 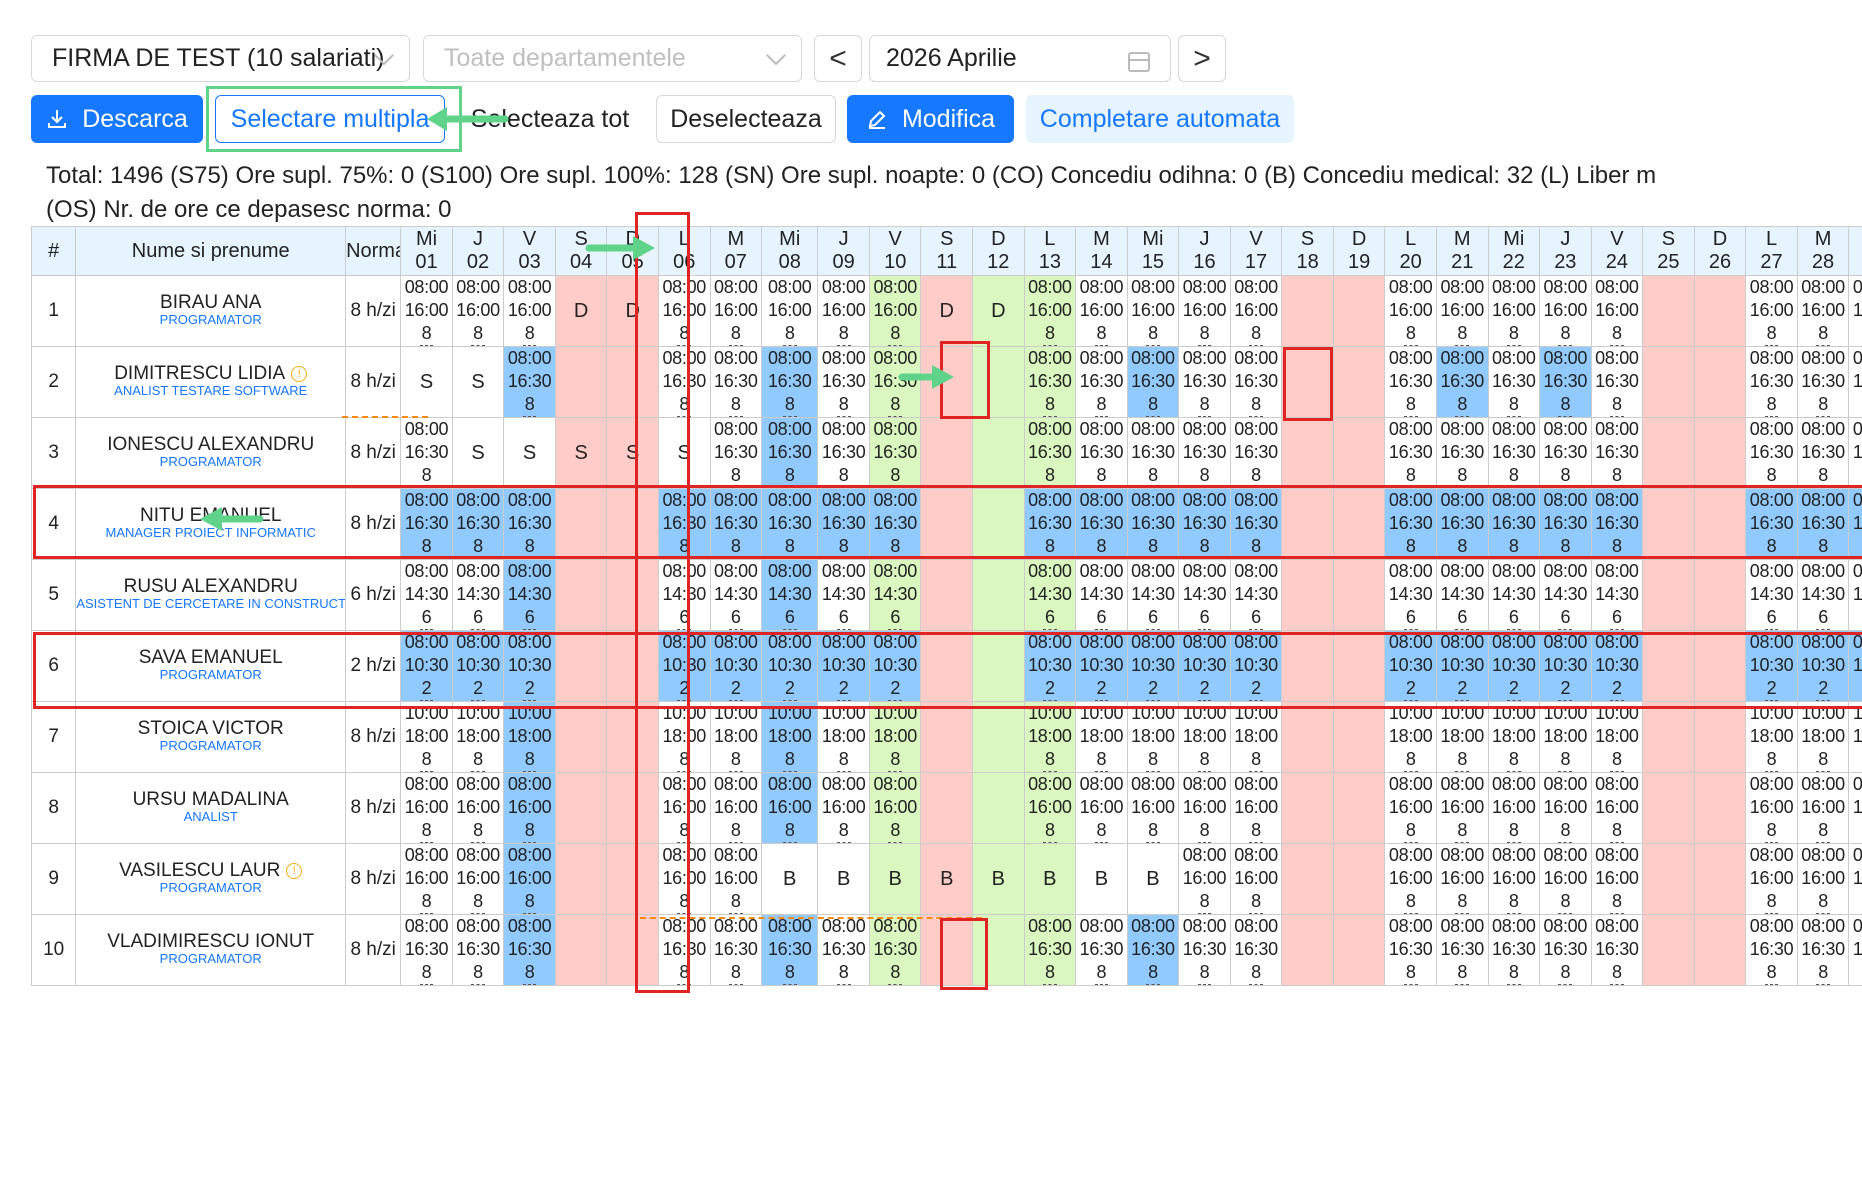 I want to click on day-header-26: D 26, so click(x=1720, y=251).